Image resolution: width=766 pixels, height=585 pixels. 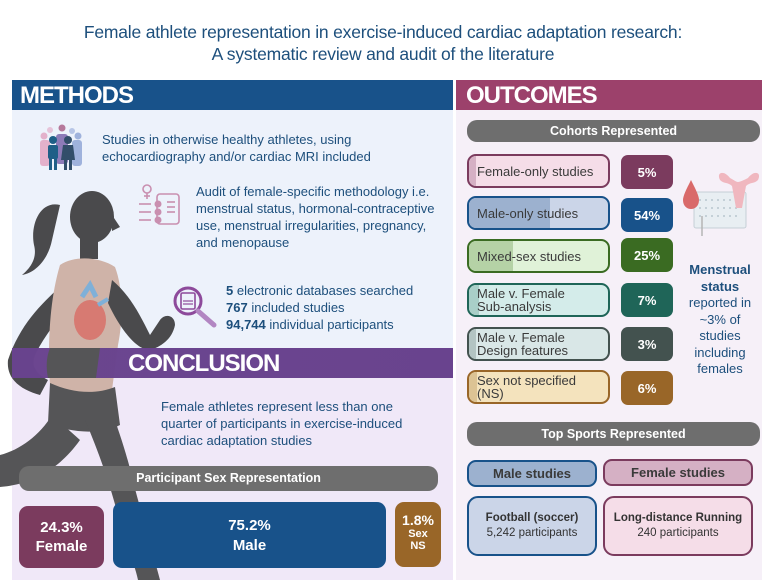 What do you see at coordinates (418, 546) in the screenshot?
I see `sex-ns-label-2: NS` at bounding box center [418, 546].